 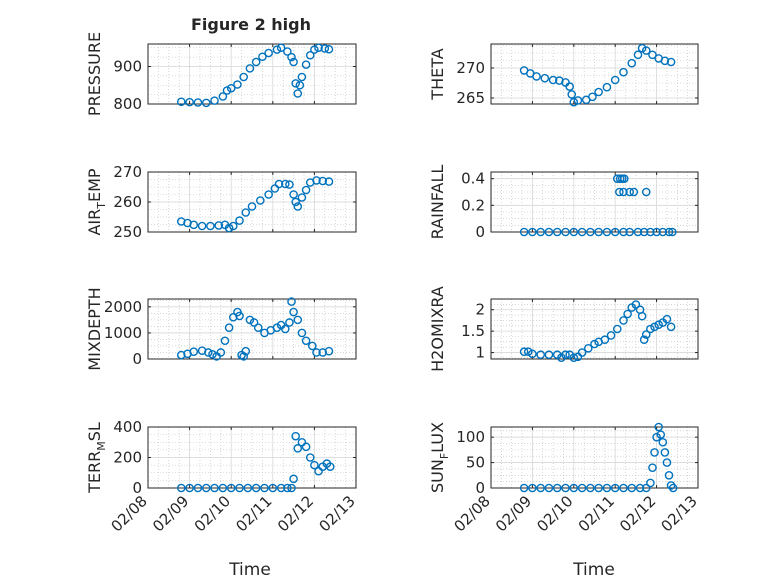 What do you see at coordinates (221, 202) in the screenshot?
I see `subplot-3: 250 260 270 AIRTEMP` at bounding box center [221, 202].